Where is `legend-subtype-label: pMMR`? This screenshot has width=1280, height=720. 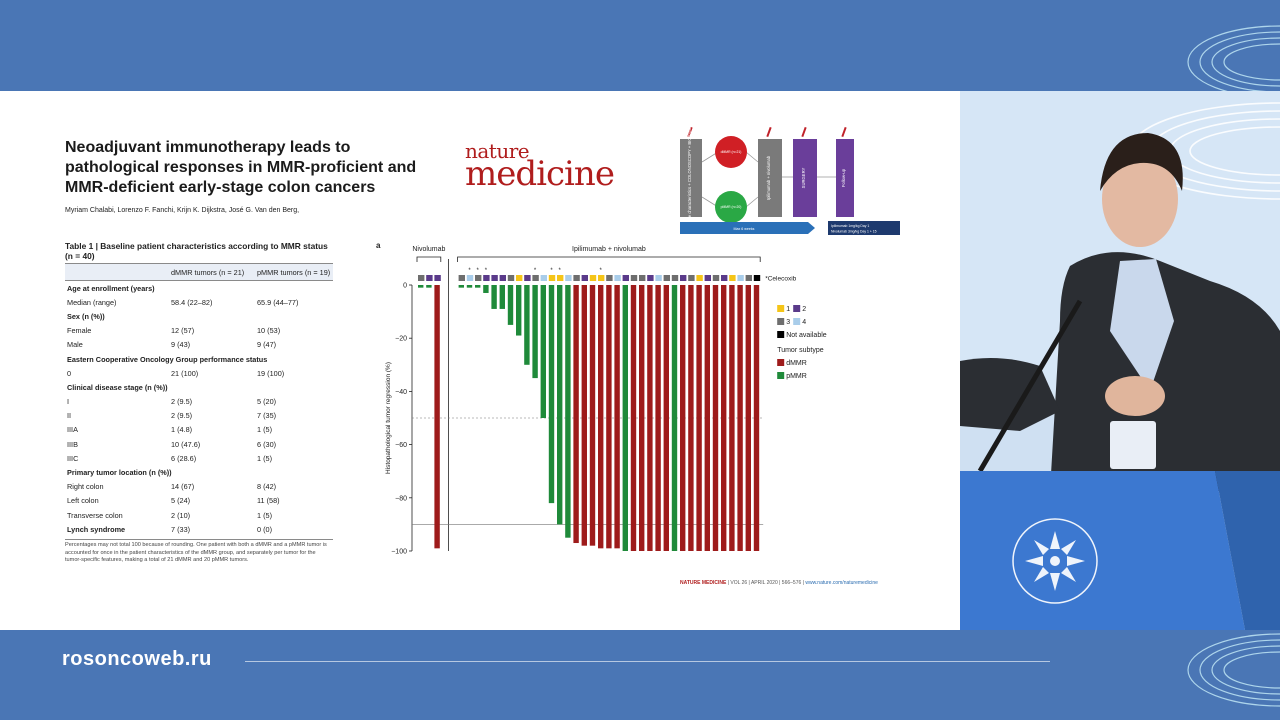 legend-subtype-label: pMMR is located at coordinates (796, 376).